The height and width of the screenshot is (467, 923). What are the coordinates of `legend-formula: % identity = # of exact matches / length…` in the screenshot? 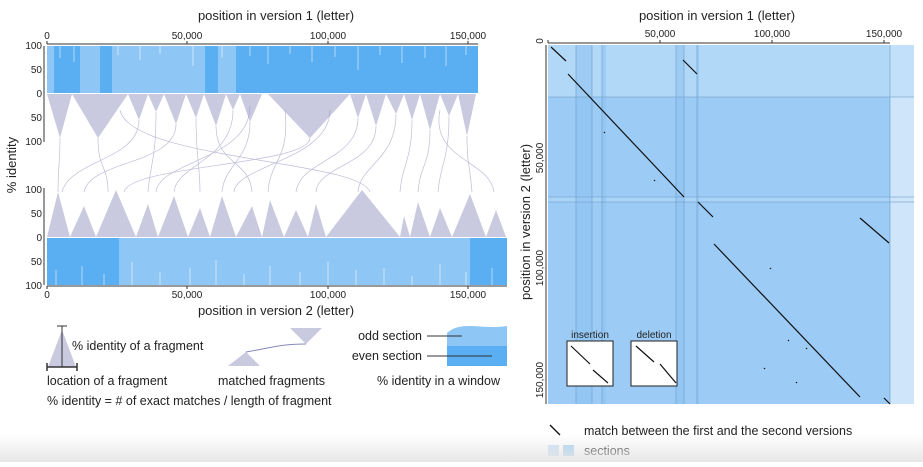 It's located at (189, 401).